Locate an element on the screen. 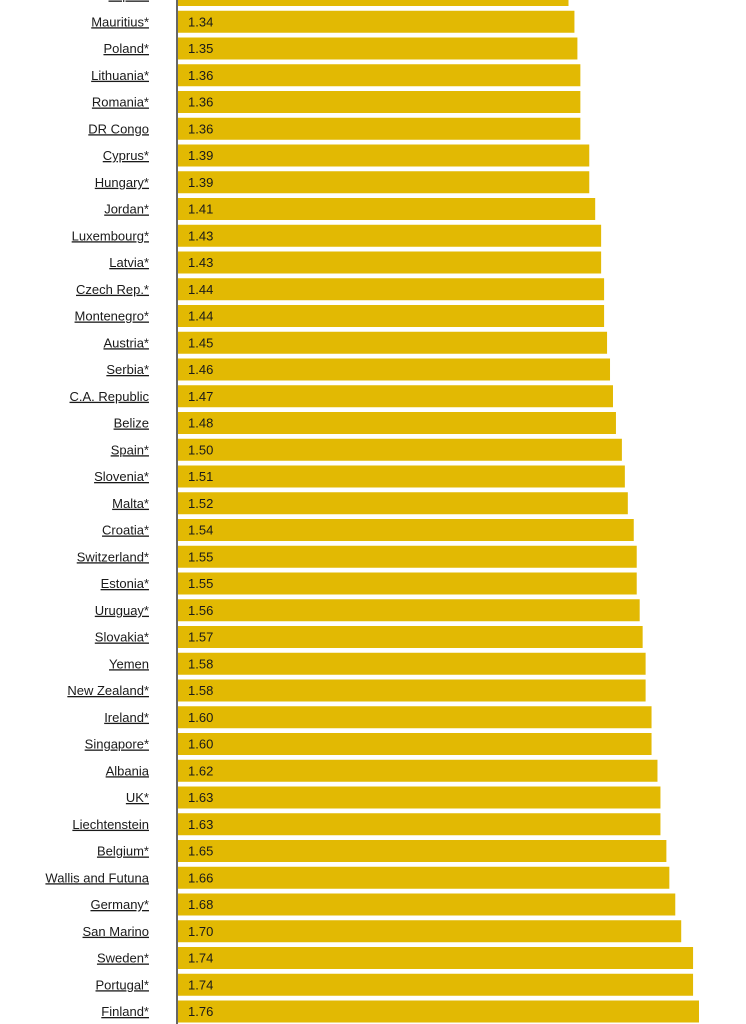 This screenshot has width=746, height=1024. country-label: Ireland* is located at coordinates (126, 717).